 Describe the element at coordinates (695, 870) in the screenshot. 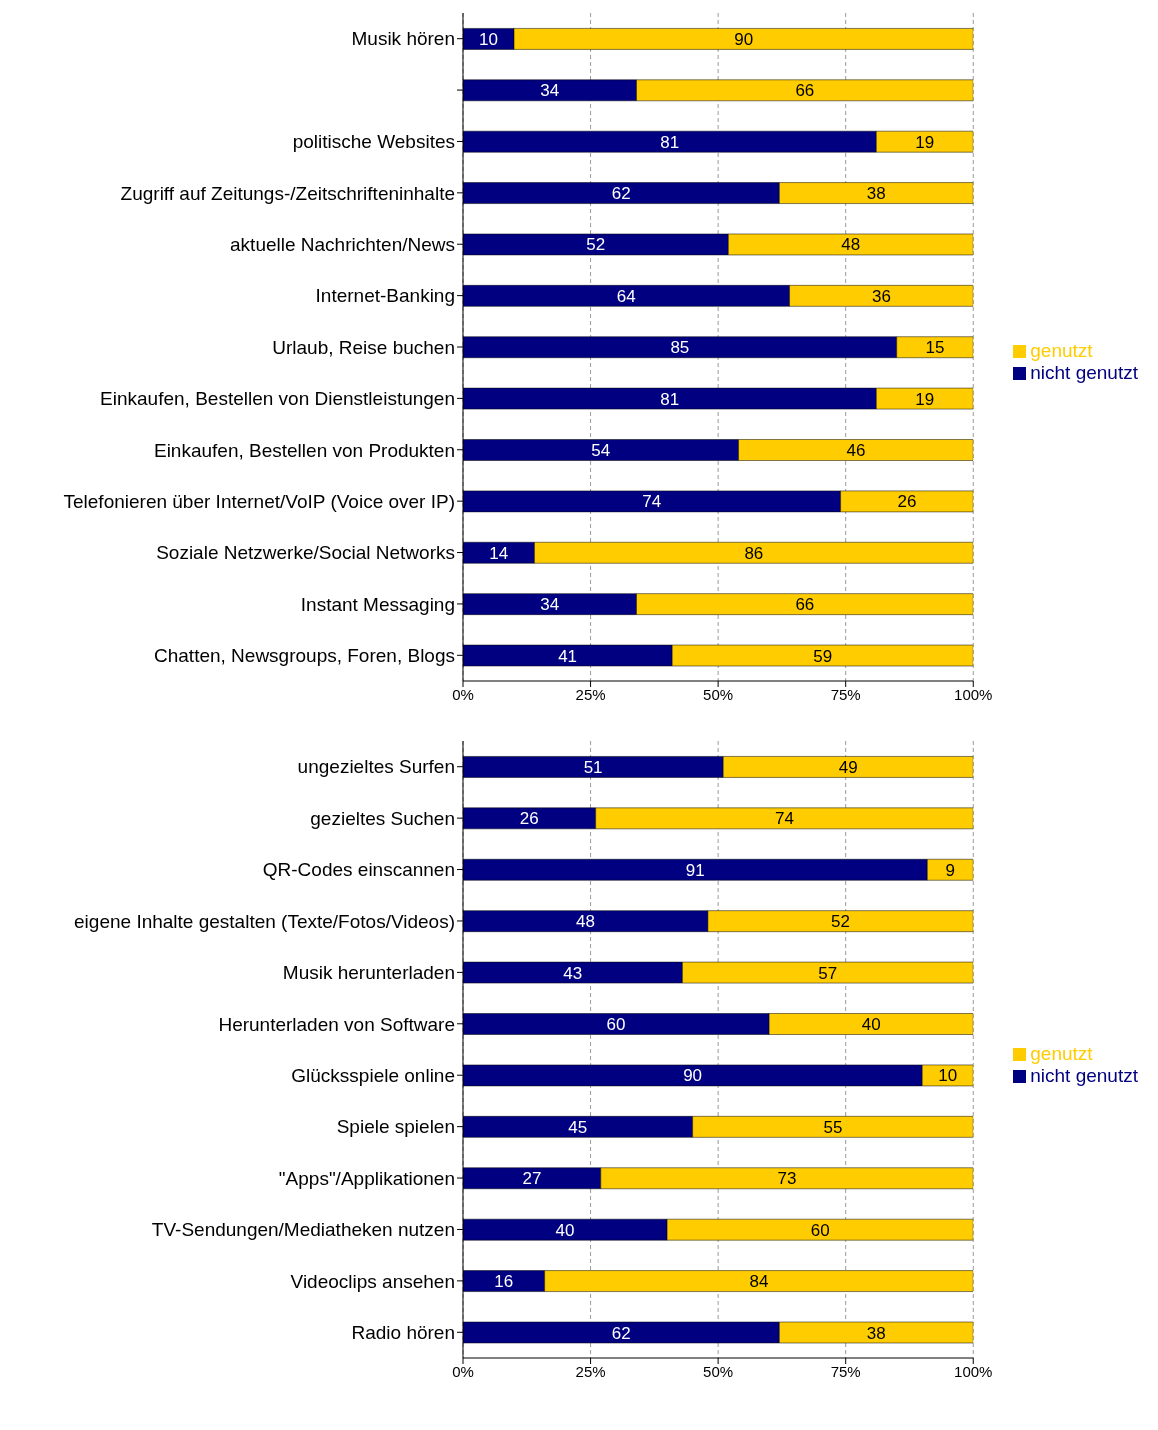

I see `data-label: 91` at that location.